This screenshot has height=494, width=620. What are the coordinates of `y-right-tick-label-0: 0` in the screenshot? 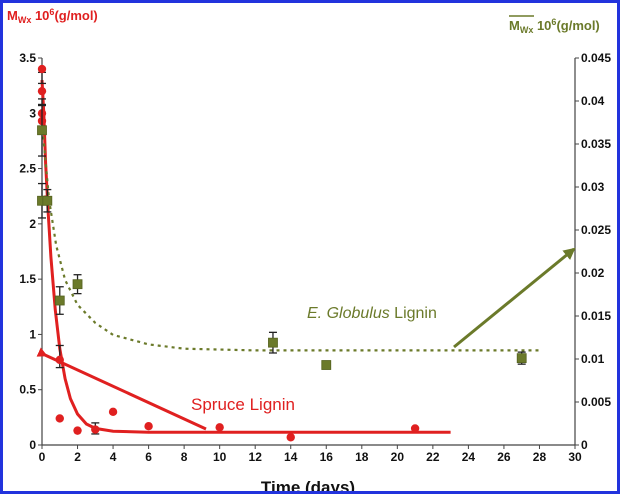 It's located at (584, 445).